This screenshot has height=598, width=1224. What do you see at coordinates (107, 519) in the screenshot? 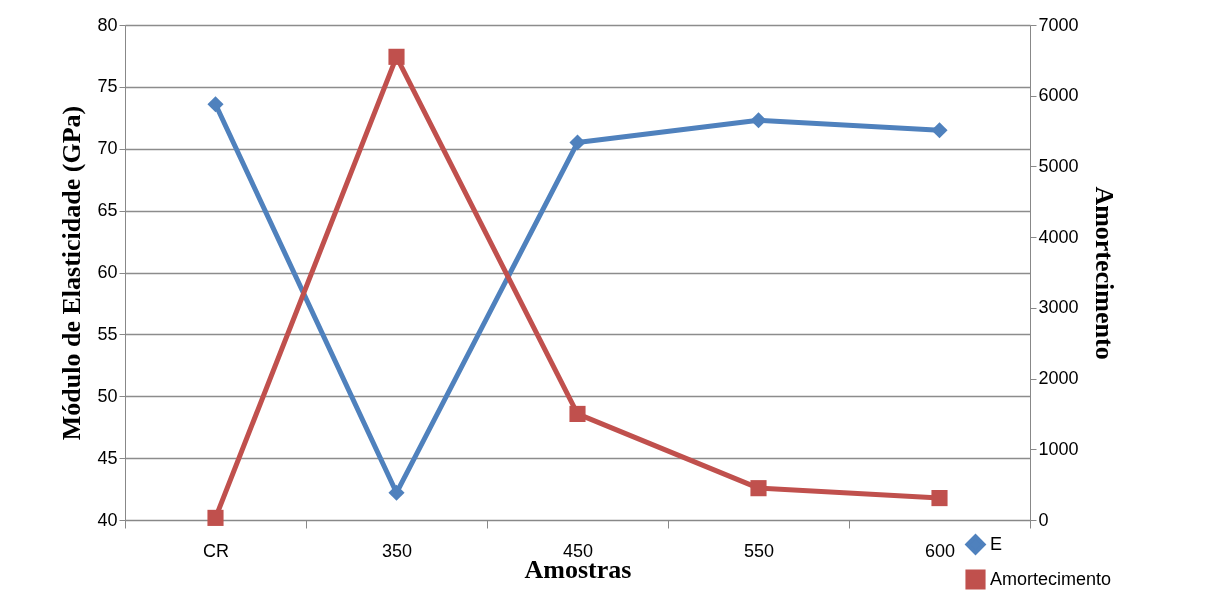
I see `y-tick-label: 40` at bounding box center [107, 519].